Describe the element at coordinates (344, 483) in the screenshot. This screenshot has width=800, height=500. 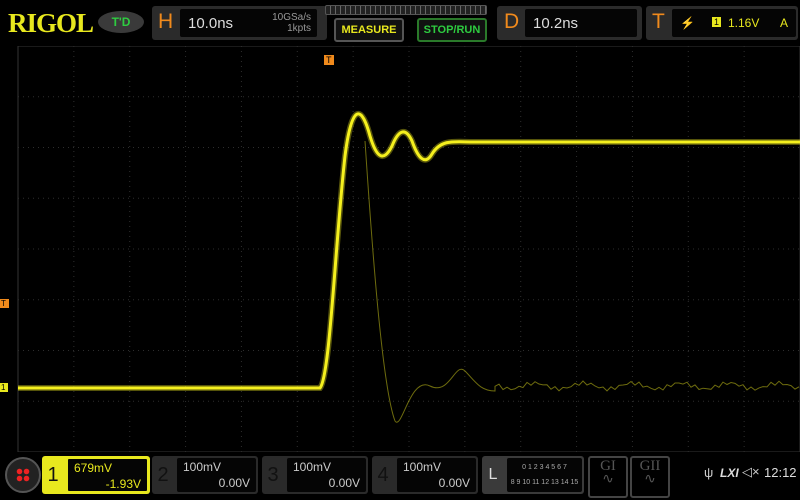
I see `channel-3-offset: 0.00V` at that location.